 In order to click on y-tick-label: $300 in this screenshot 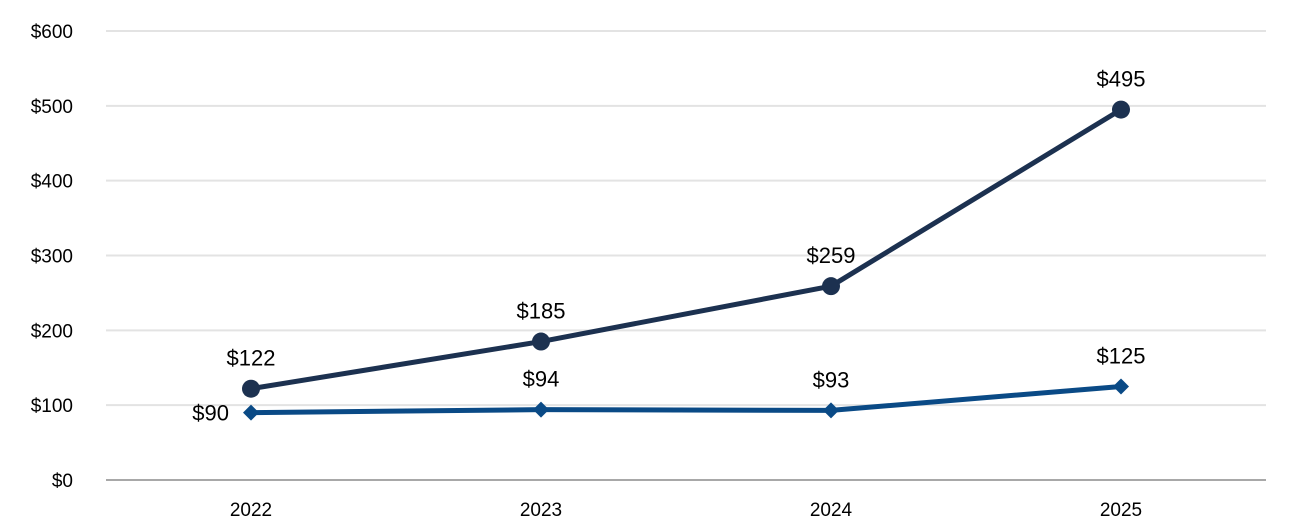, I will do `click(52, 257)`.